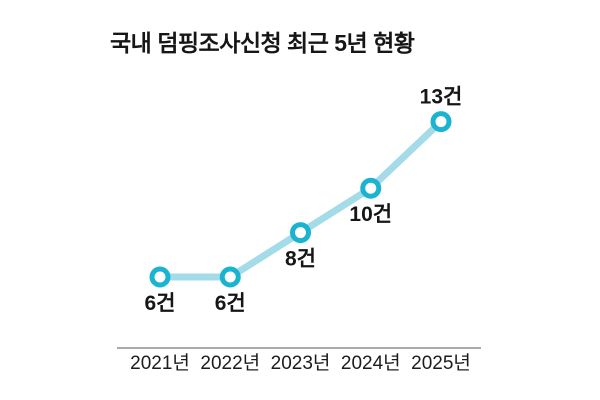 The width and height of the screenshot is (600, 400). I want to click on x-axis-tick-label: 2021년, so click(160, 363).